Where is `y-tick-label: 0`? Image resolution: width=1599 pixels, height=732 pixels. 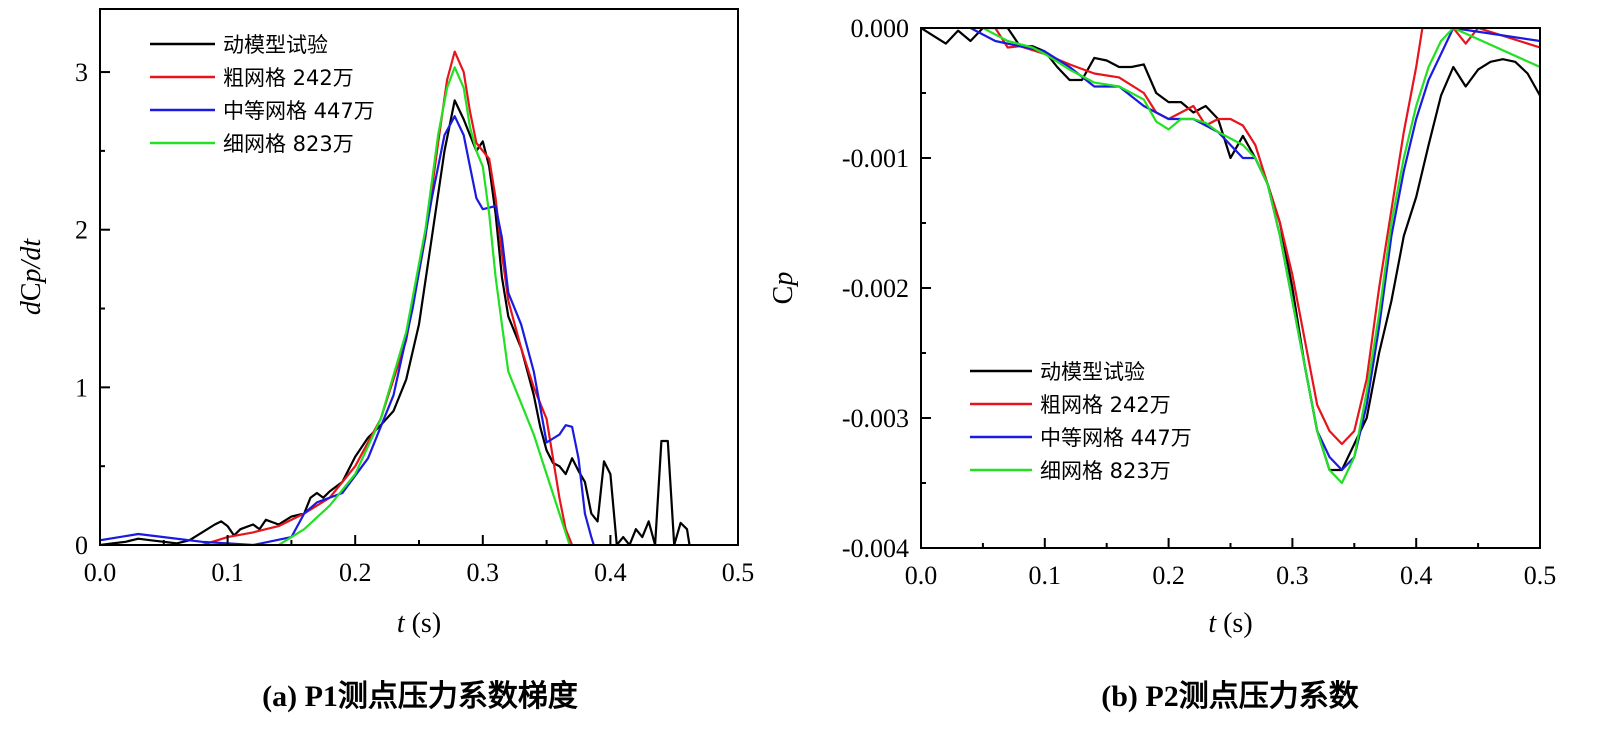
y-tick-label: 0 is located at coordinates (81, 545).